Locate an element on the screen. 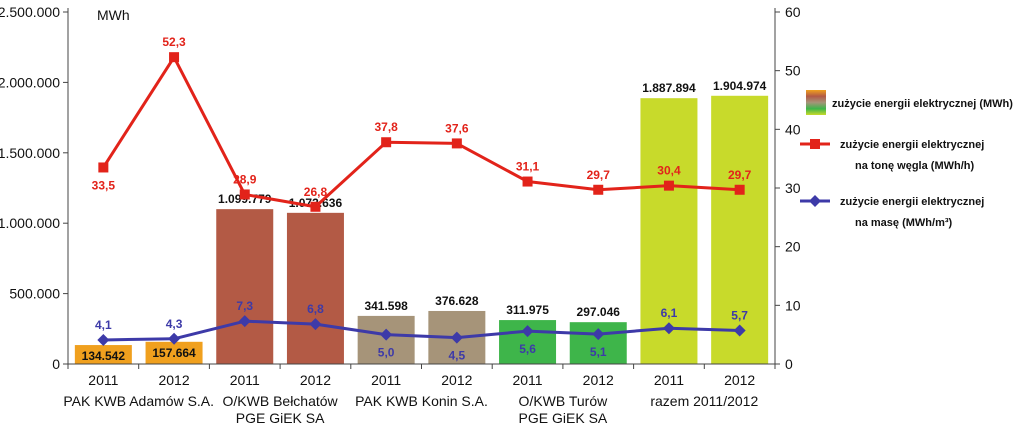 Image resolution: width=1022 pixels, height=425 pixels. legend-blue-label: na masę (MWh/m³) is located at coordinates (904, 223).